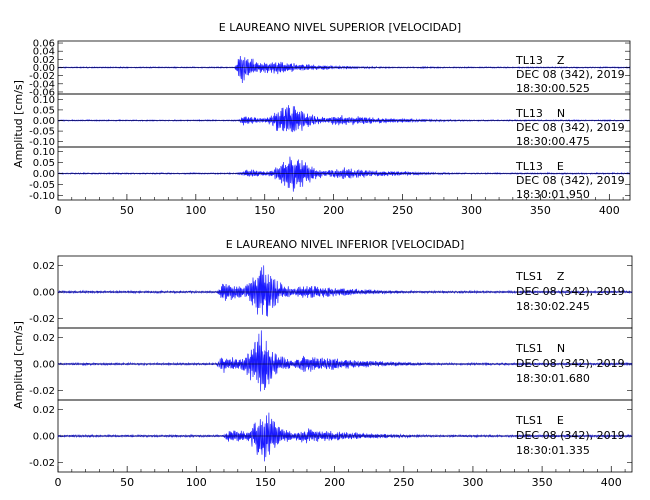 This screenshot has height=500, width=650. I want to click on lower-y-axis-label: Amplitud [cm/s], so click(18, 365).